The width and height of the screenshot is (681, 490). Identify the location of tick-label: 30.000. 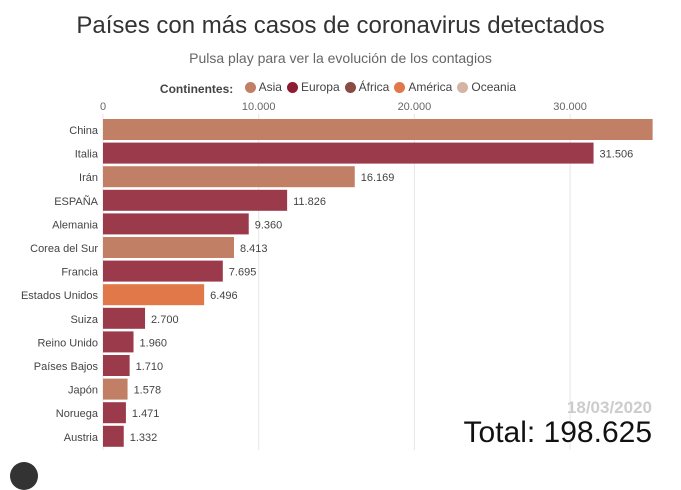
(570, 107).